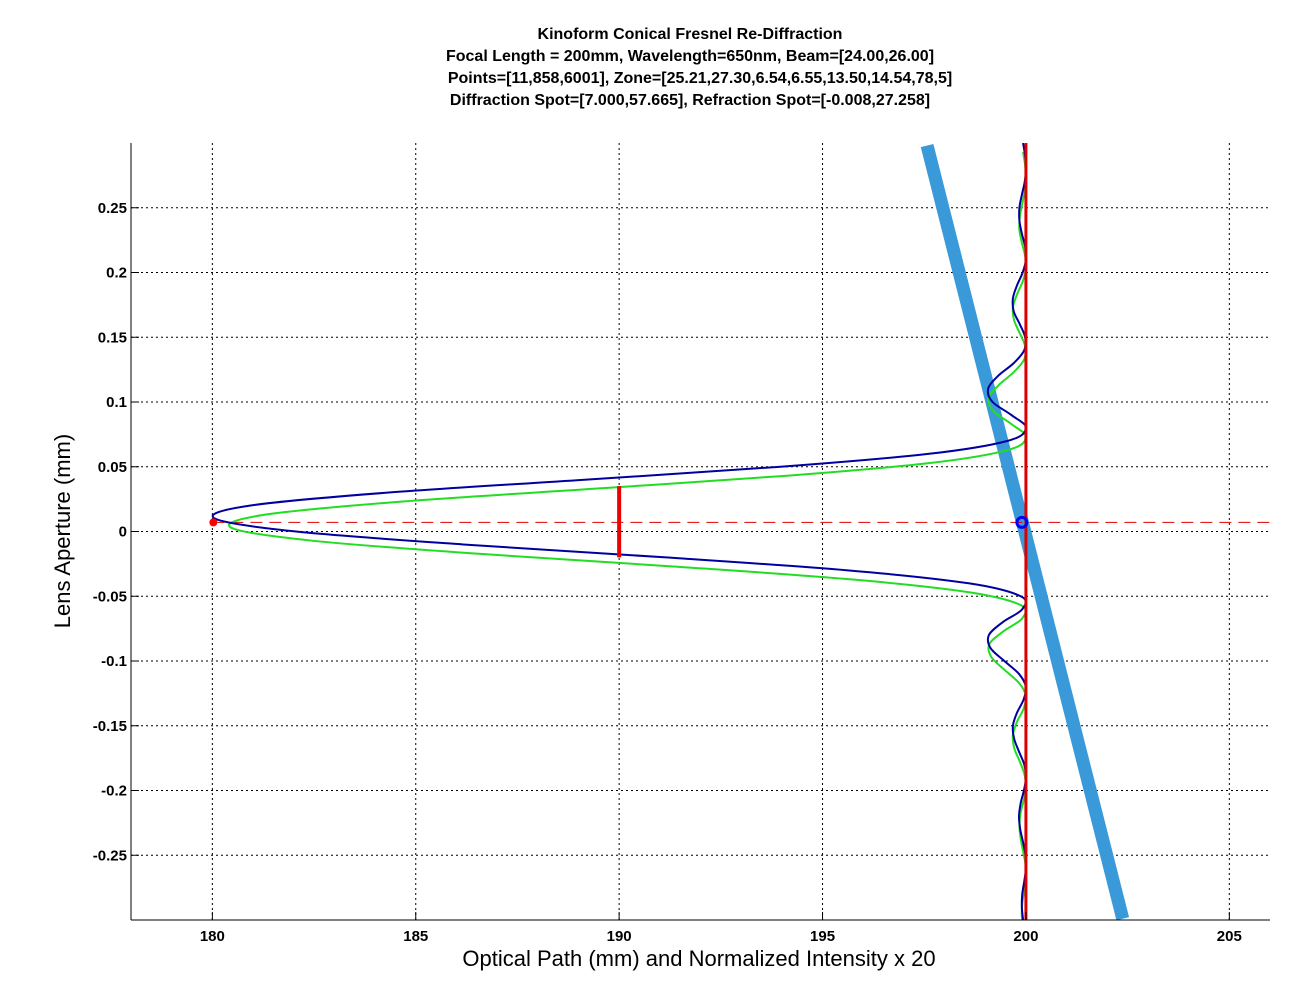 Image resolution: width=1308 pixels, height=997 pixels. I want to click on y-tick-label: -0.1, so click(114, 661).